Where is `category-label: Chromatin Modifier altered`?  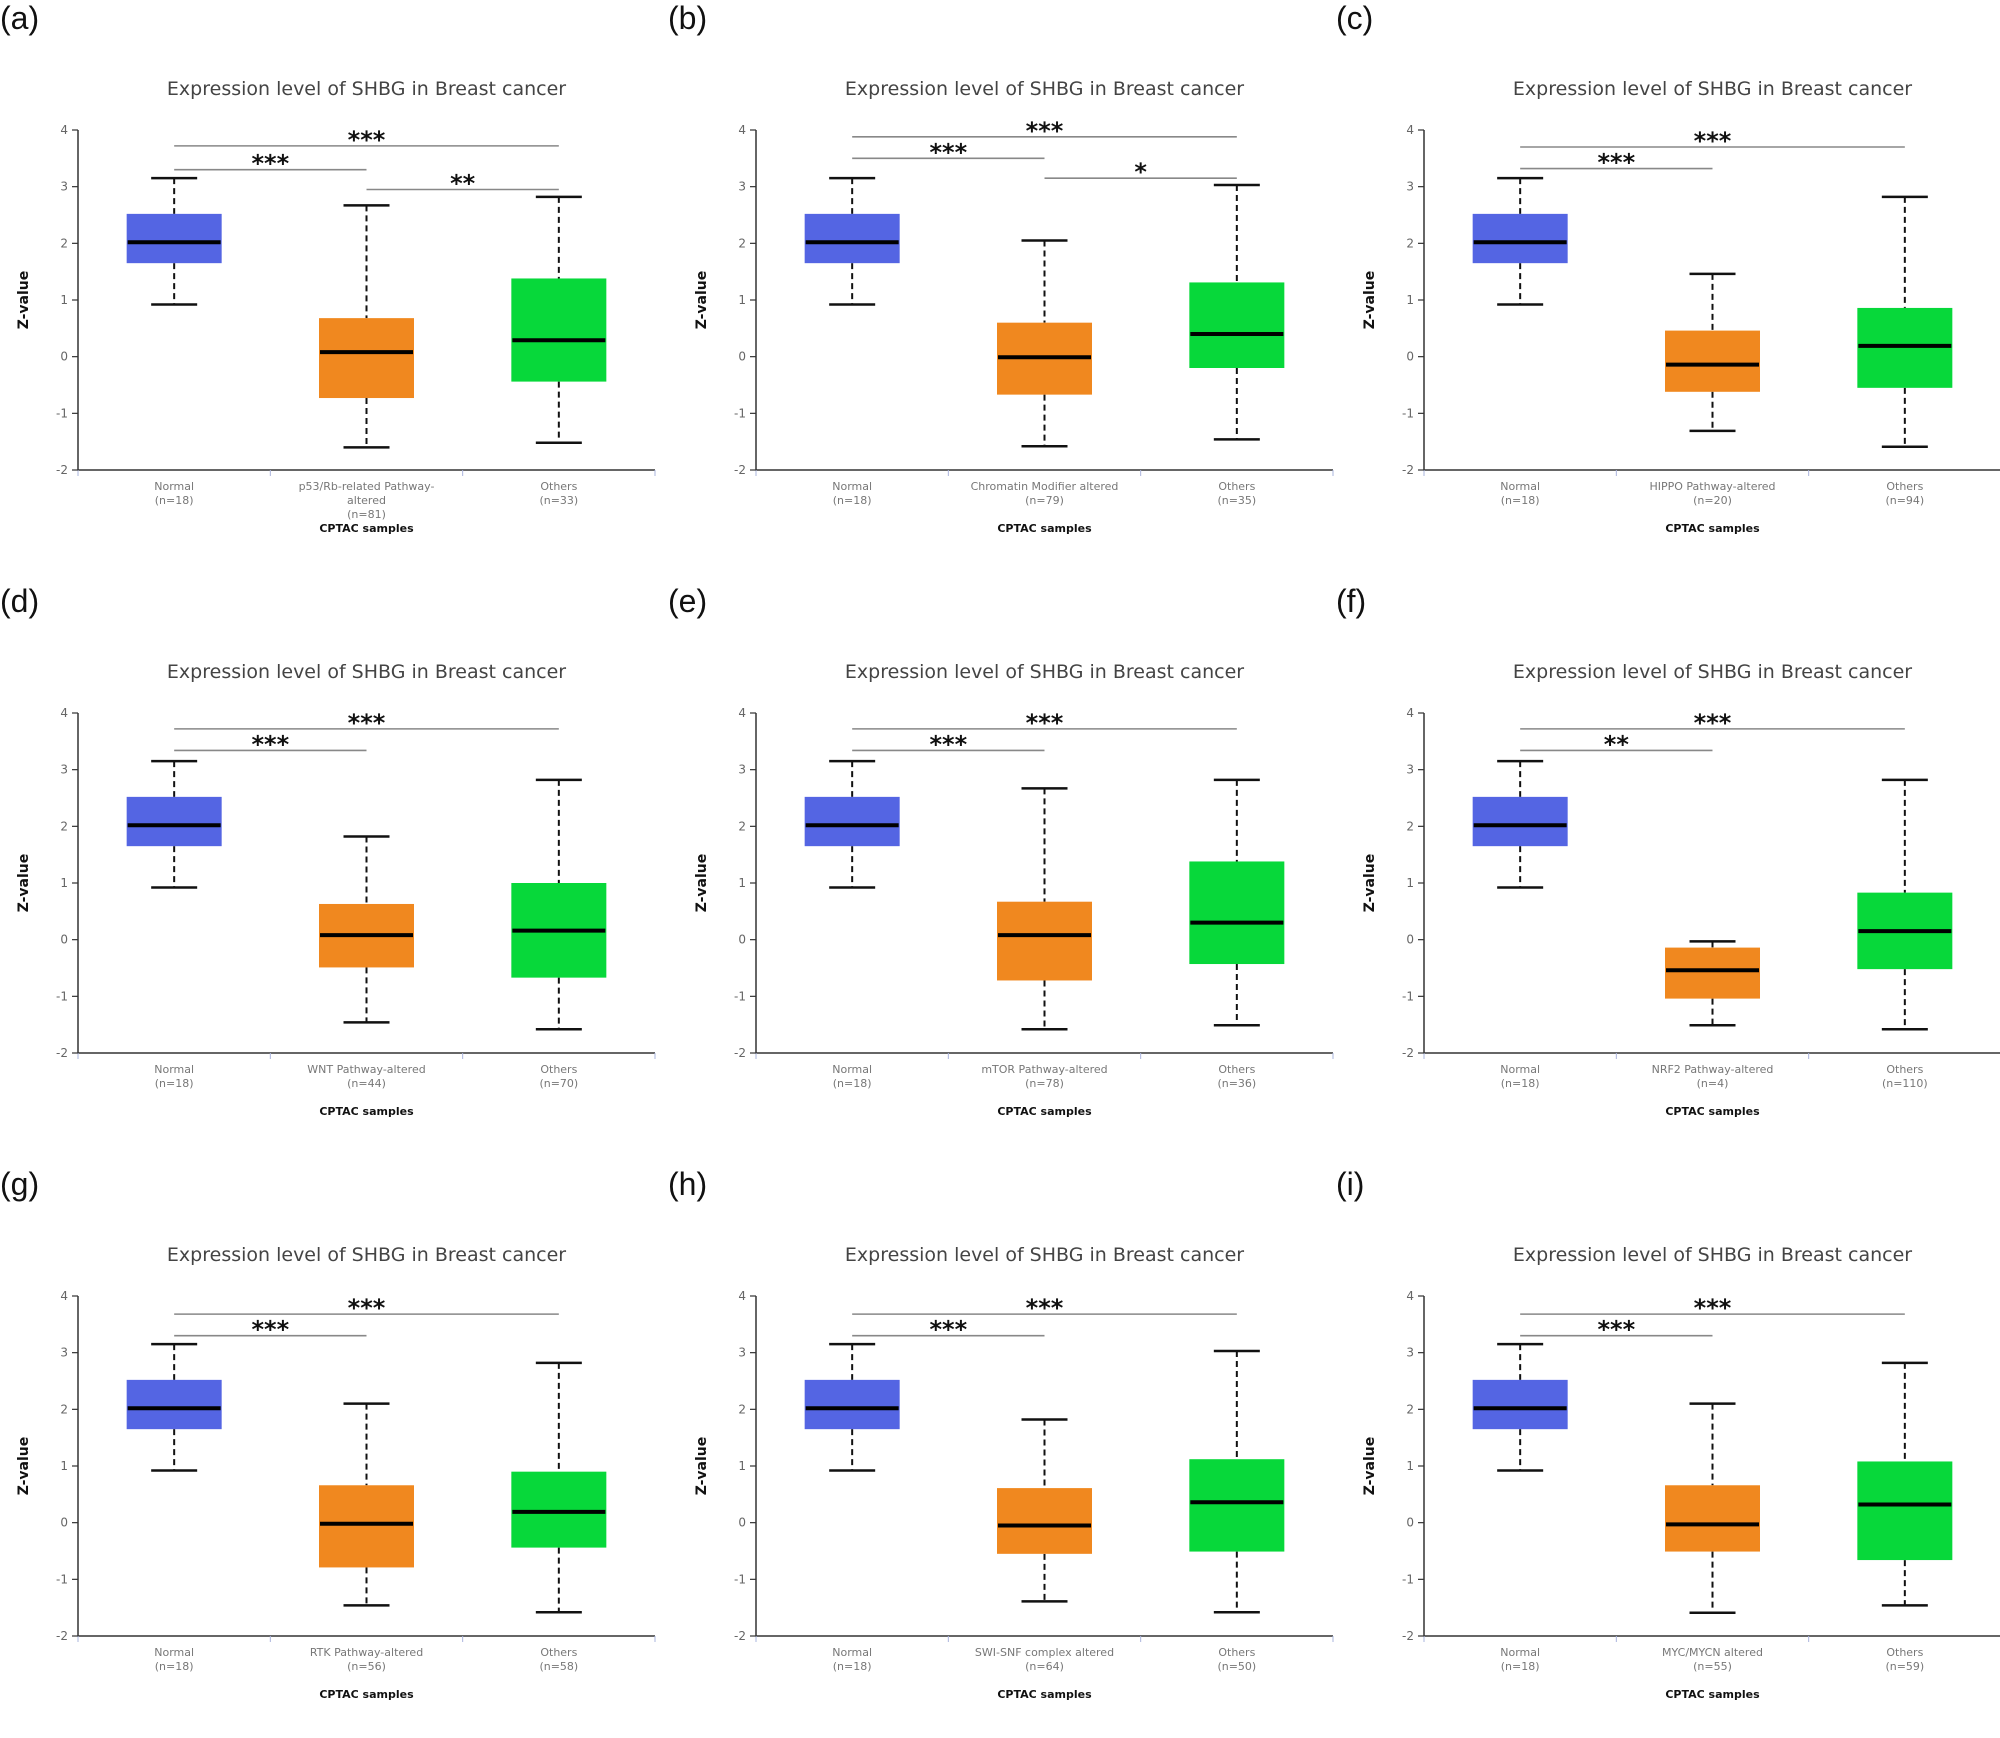 category-label: Chromatin Modifier altered is located at coordinates (1045, 486).